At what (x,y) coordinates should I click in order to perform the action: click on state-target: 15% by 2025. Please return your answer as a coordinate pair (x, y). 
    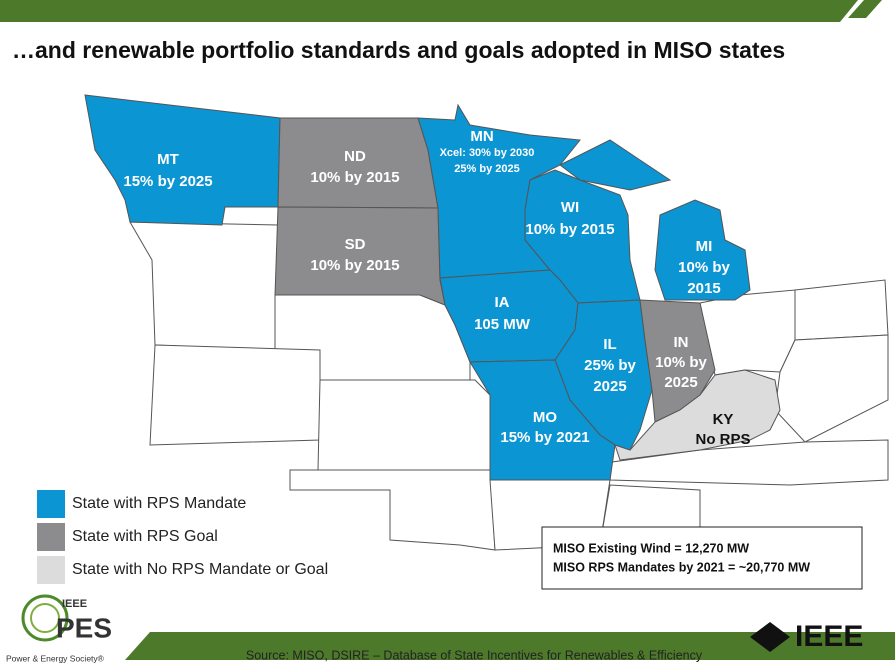
    Looking at the image, I should click on (167, 181).